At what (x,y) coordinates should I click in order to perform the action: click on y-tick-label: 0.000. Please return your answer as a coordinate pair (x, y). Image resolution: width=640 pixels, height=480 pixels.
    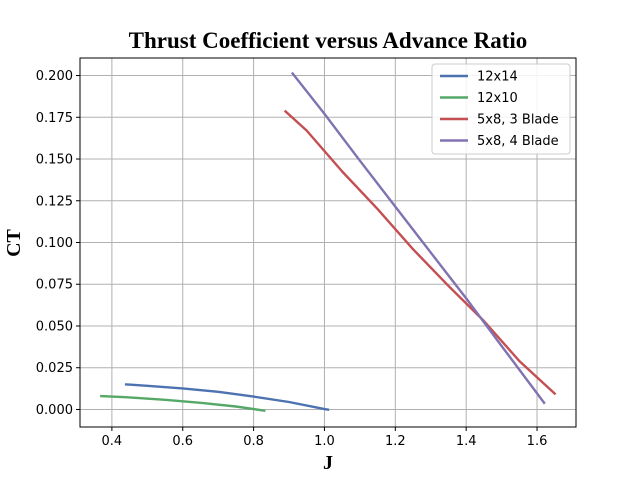
    Looking at the image, I should click on (54, 410).